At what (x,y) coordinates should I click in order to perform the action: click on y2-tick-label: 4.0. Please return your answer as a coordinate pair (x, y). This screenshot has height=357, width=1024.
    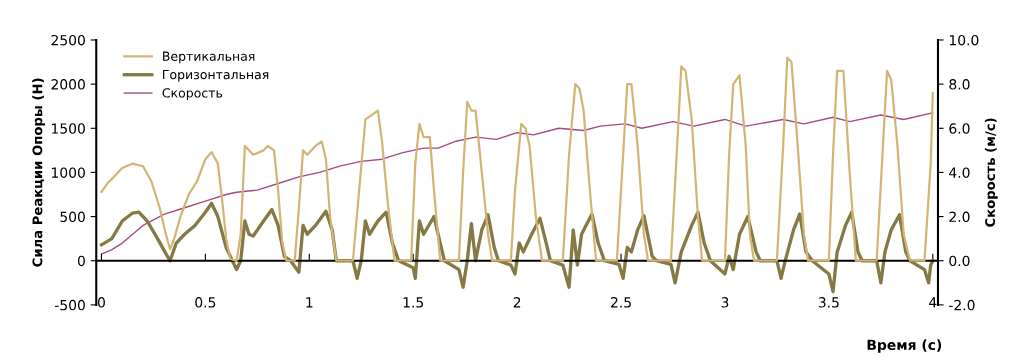
    Looking at the image, I should click on (959, 172).